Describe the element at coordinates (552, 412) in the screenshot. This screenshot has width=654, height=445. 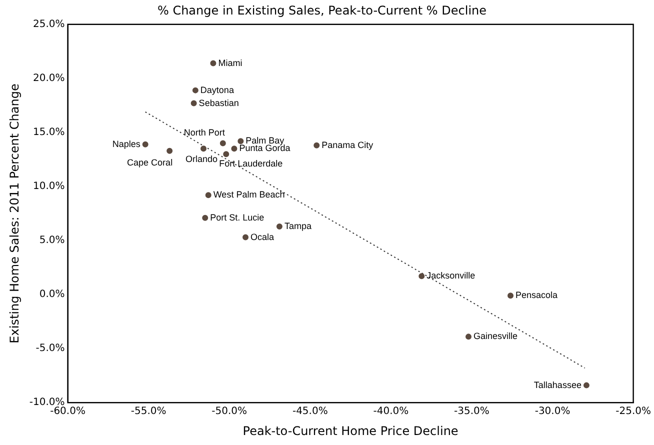
I see `x-tick-label: -30.0%` at that location.